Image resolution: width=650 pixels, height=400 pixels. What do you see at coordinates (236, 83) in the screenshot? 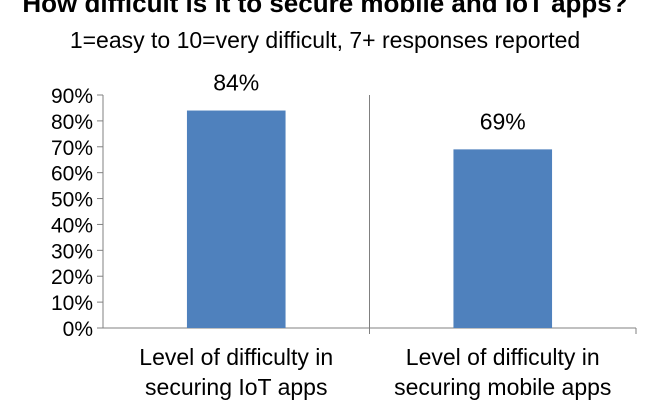
I see `data-label: 84%` at bounding box center [236, 83].